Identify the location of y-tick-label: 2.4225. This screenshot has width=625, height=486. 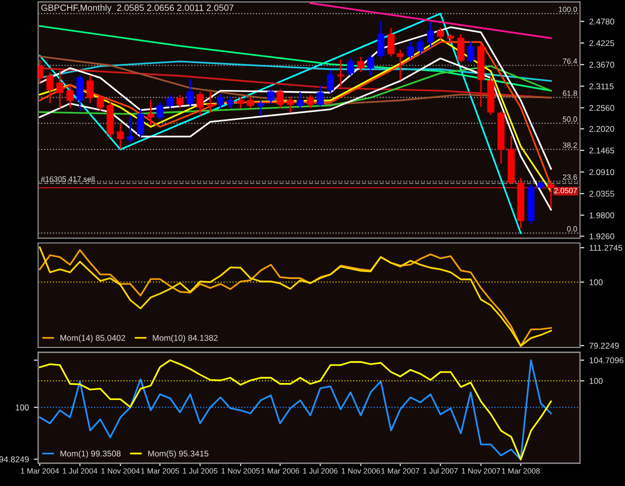
(601, 43).